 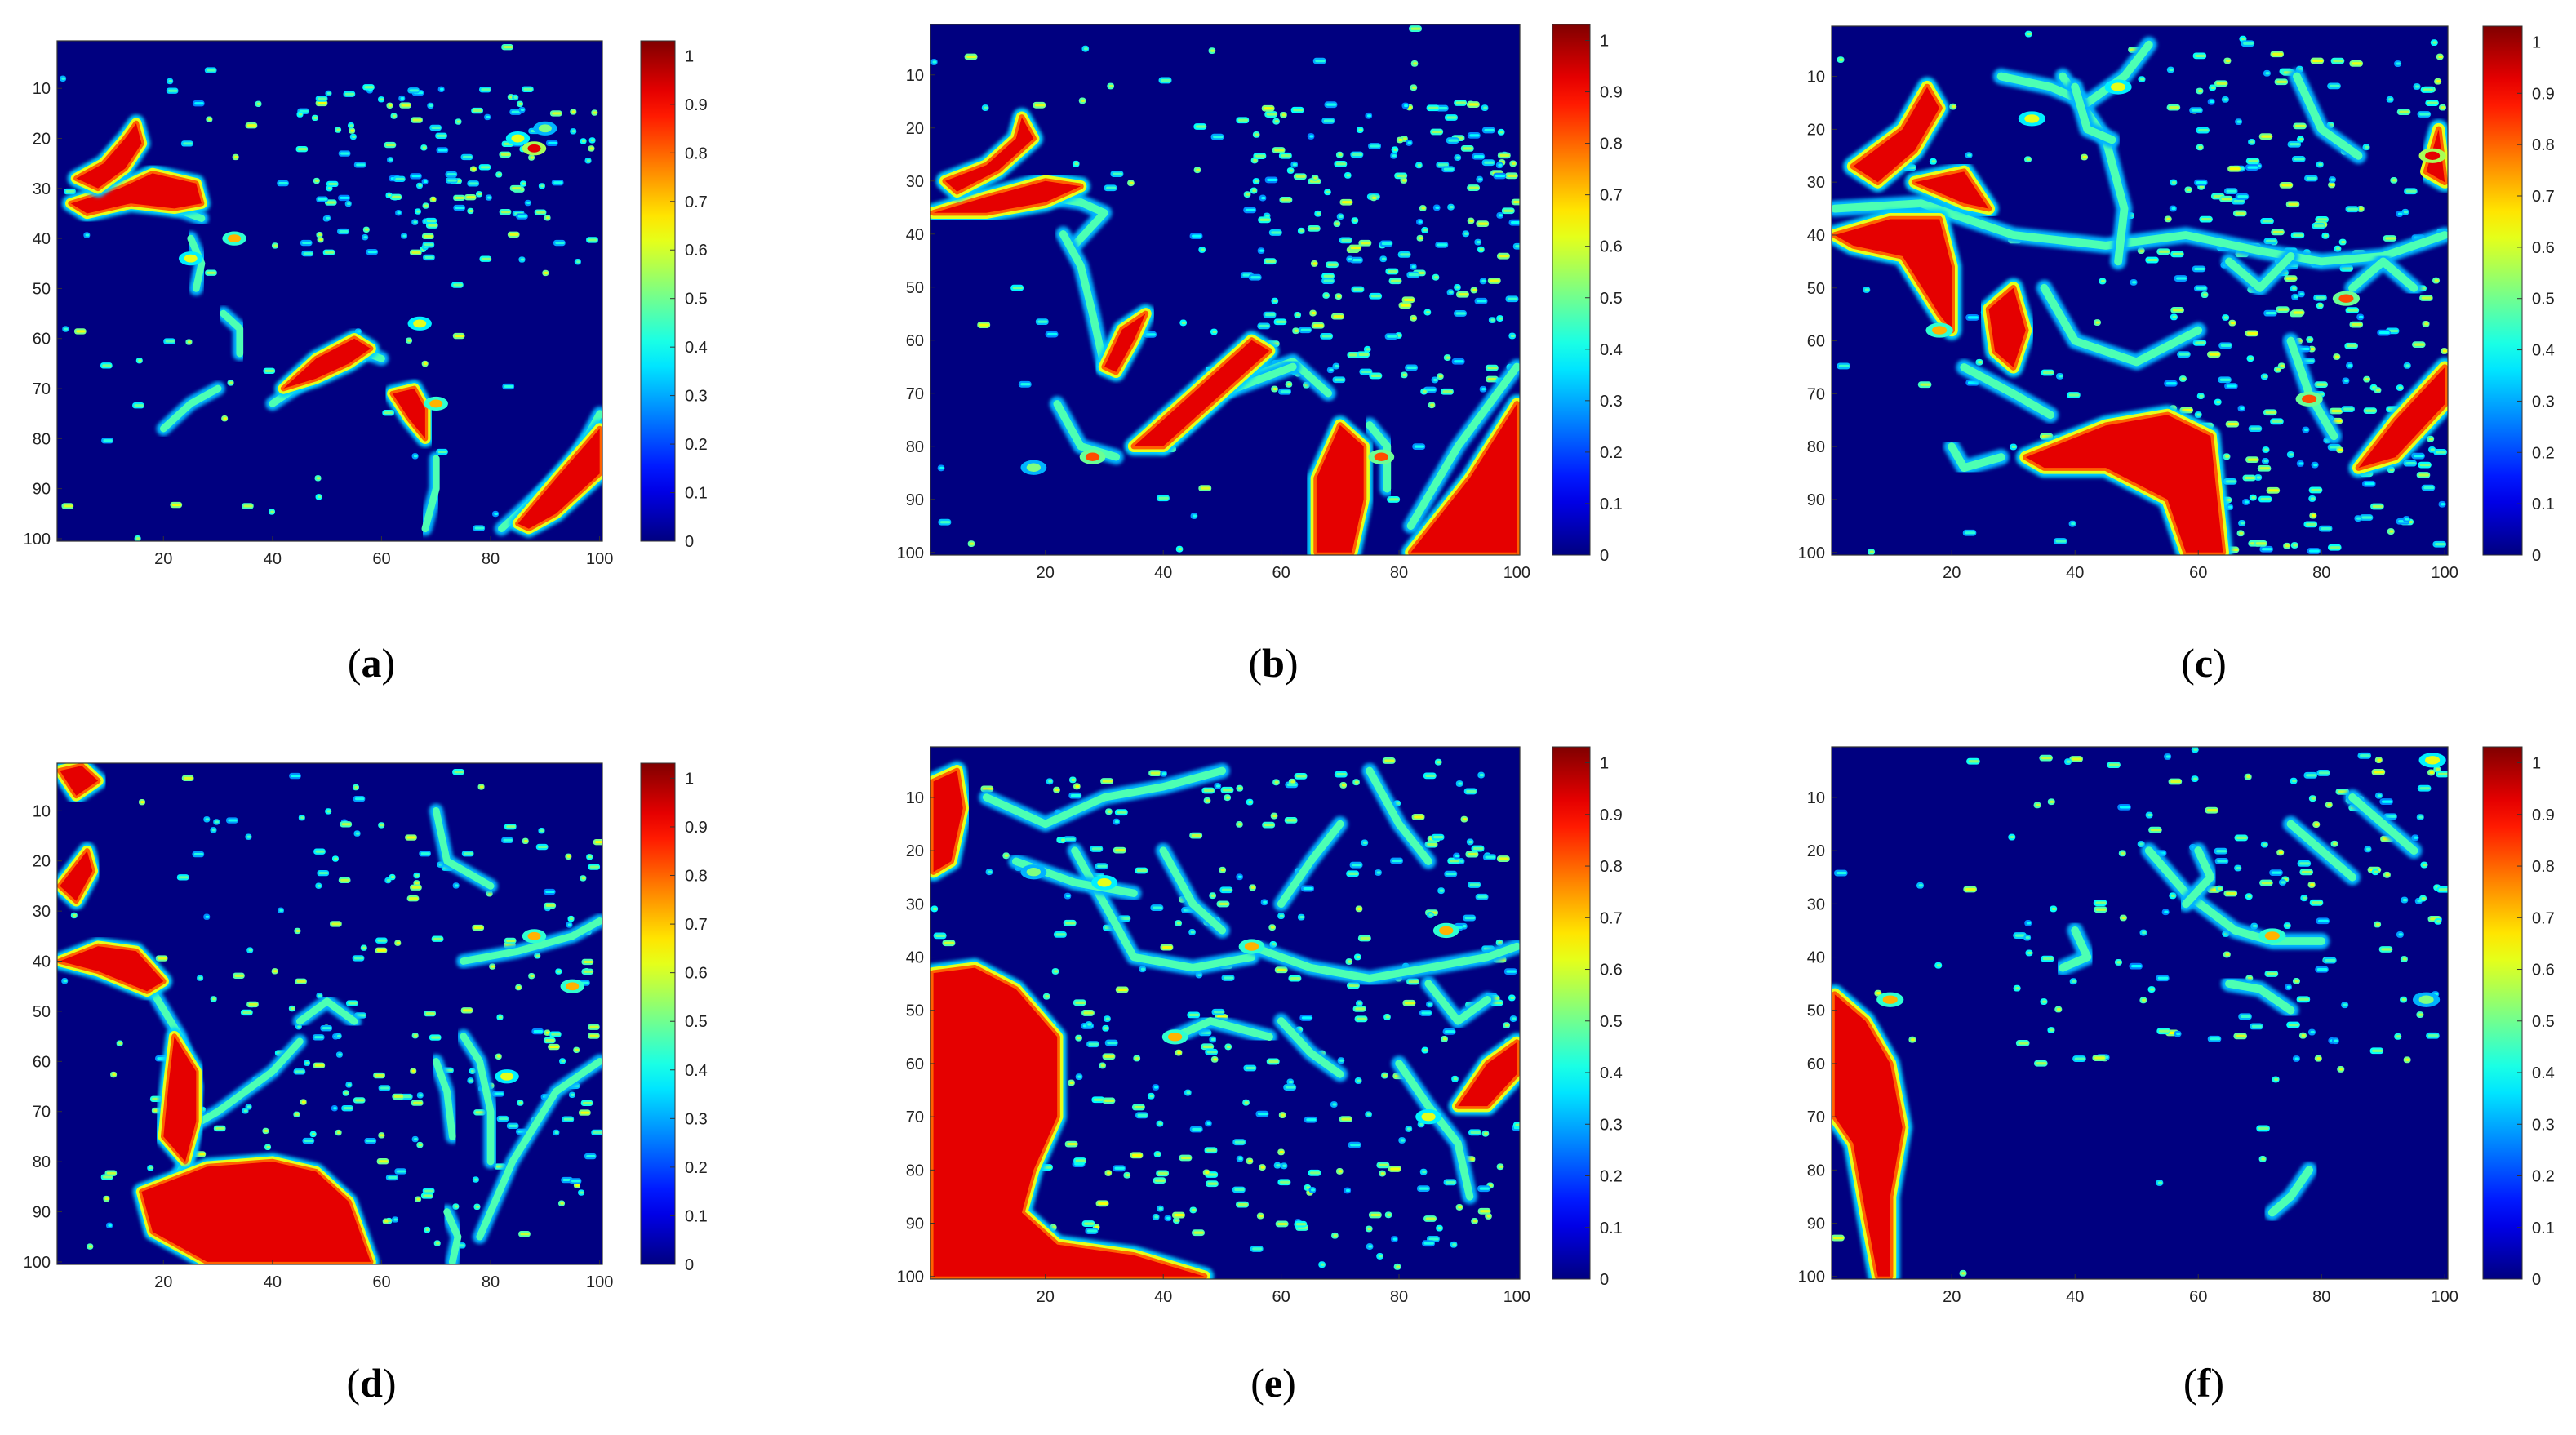 I want to click on y-tick-label: 30, so click(x=915, y=904).